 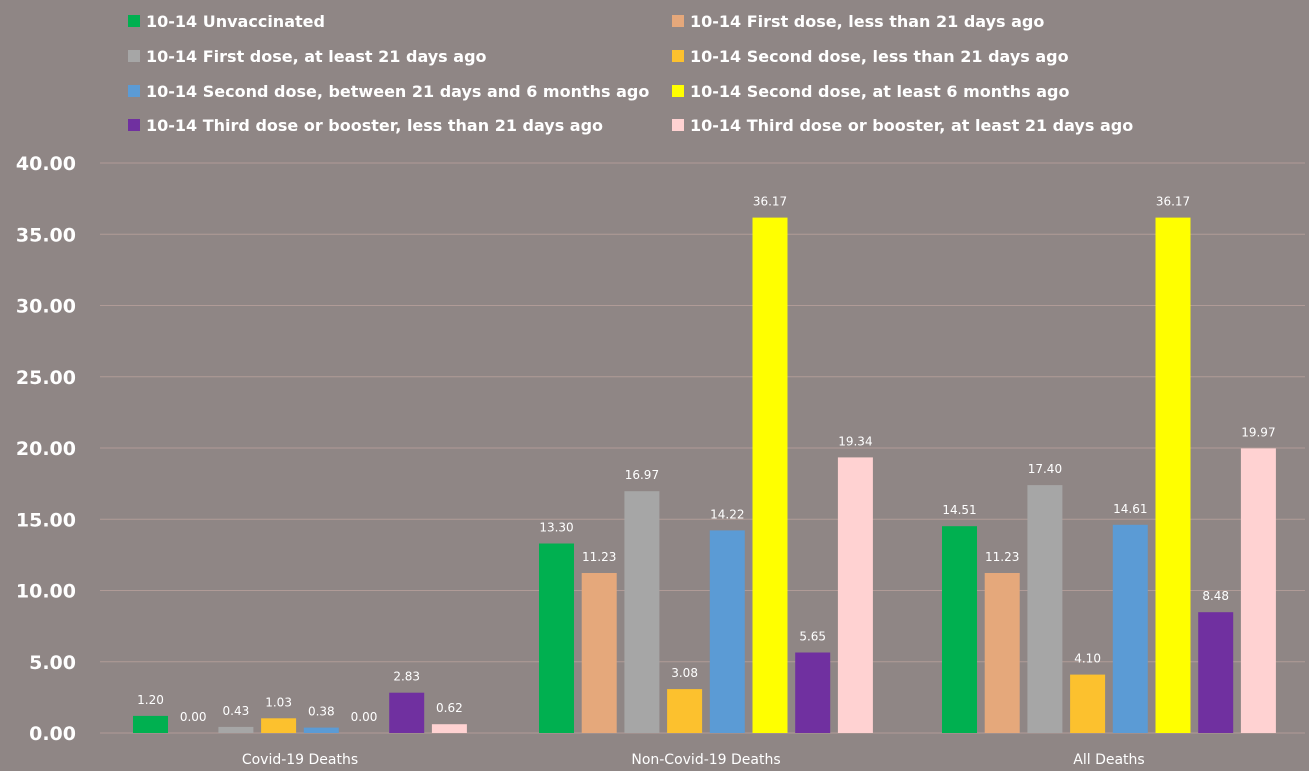 I want to click on bar-value-label: 0.38, so click(x=321, y=712).